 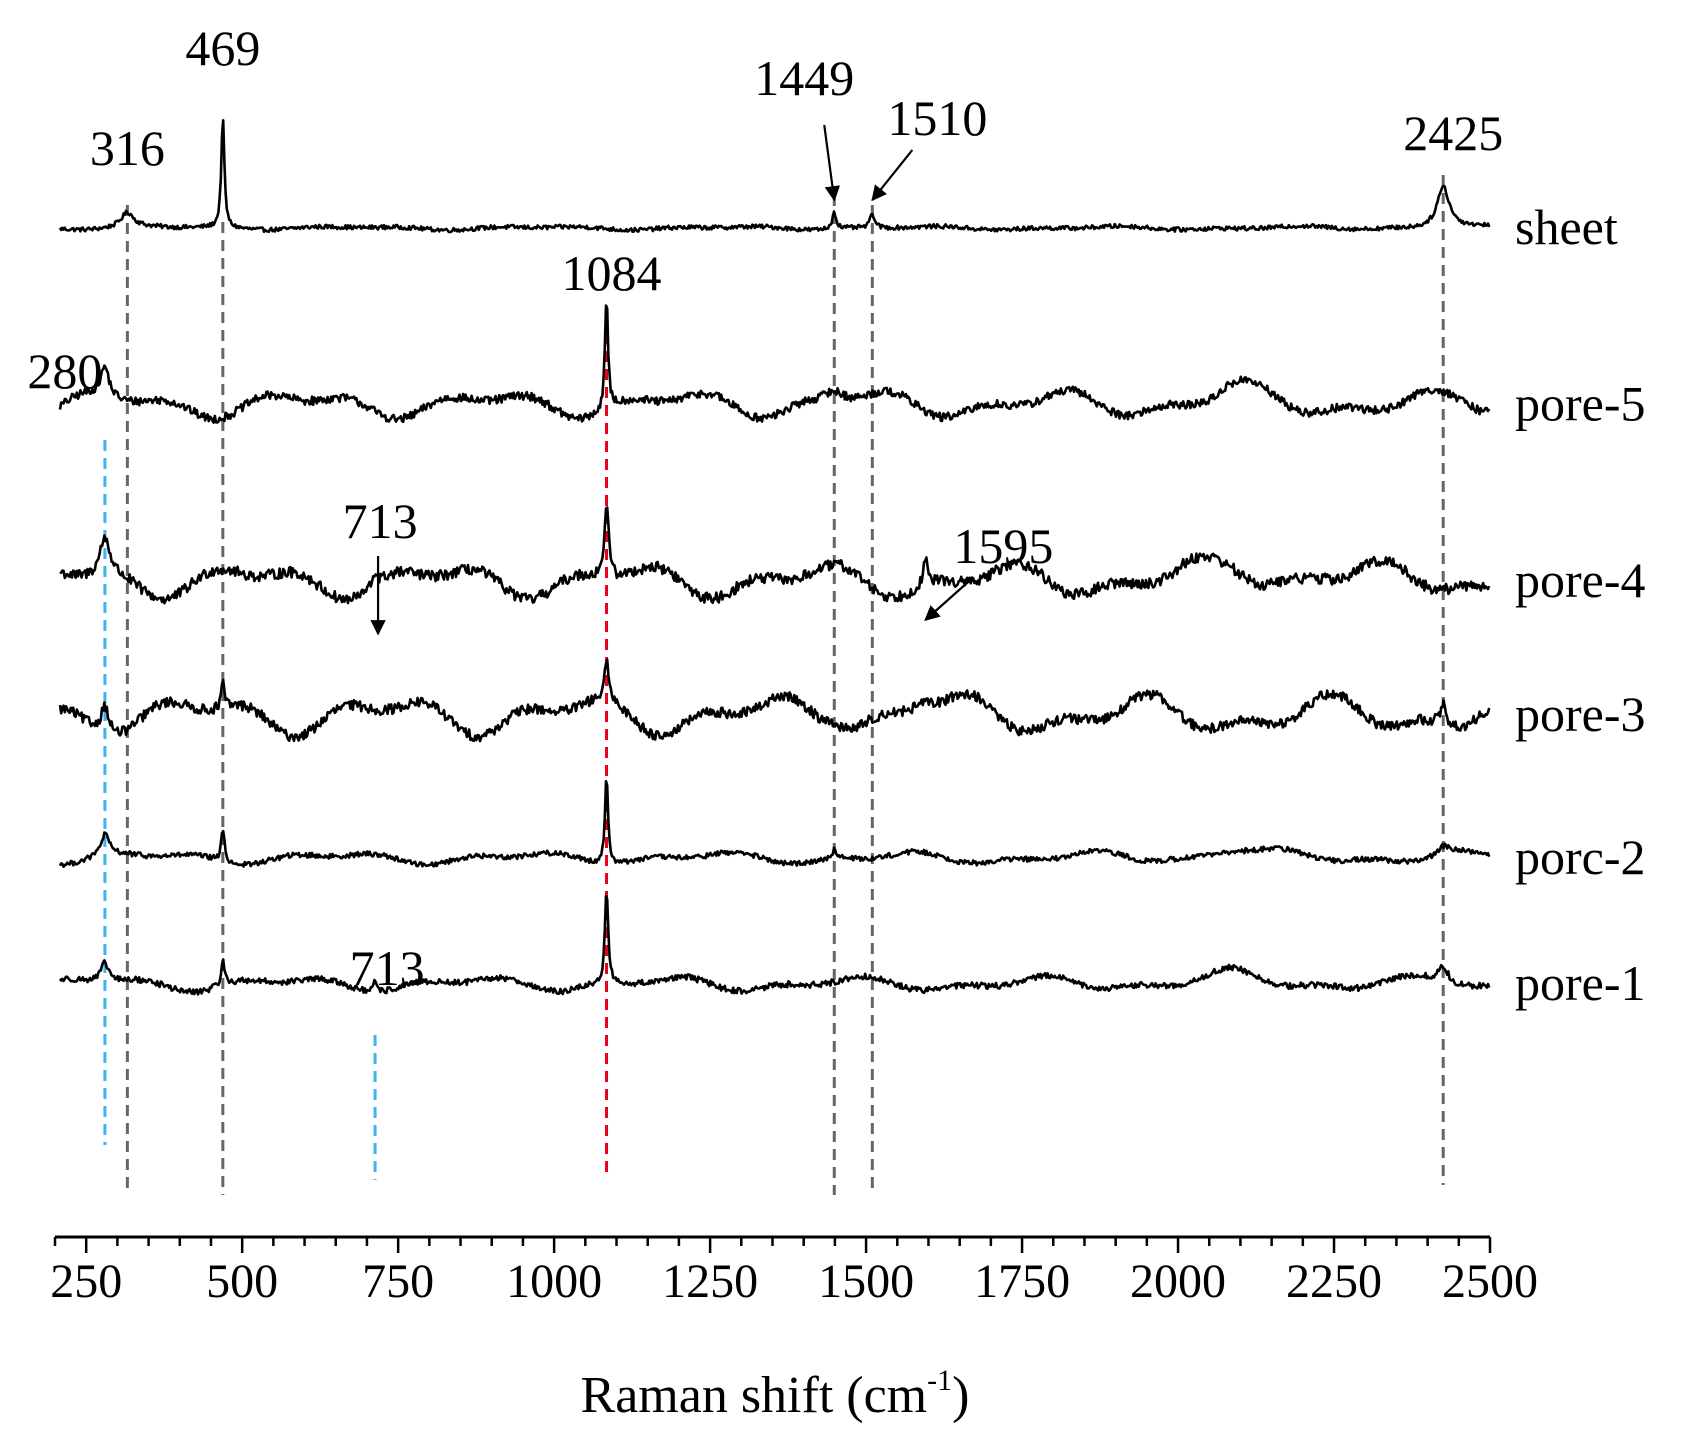 What do you see at coordinates (86, 1281) in the screenshot?
I see `x-tick-label: 250` at bounding box center [86, 1281].